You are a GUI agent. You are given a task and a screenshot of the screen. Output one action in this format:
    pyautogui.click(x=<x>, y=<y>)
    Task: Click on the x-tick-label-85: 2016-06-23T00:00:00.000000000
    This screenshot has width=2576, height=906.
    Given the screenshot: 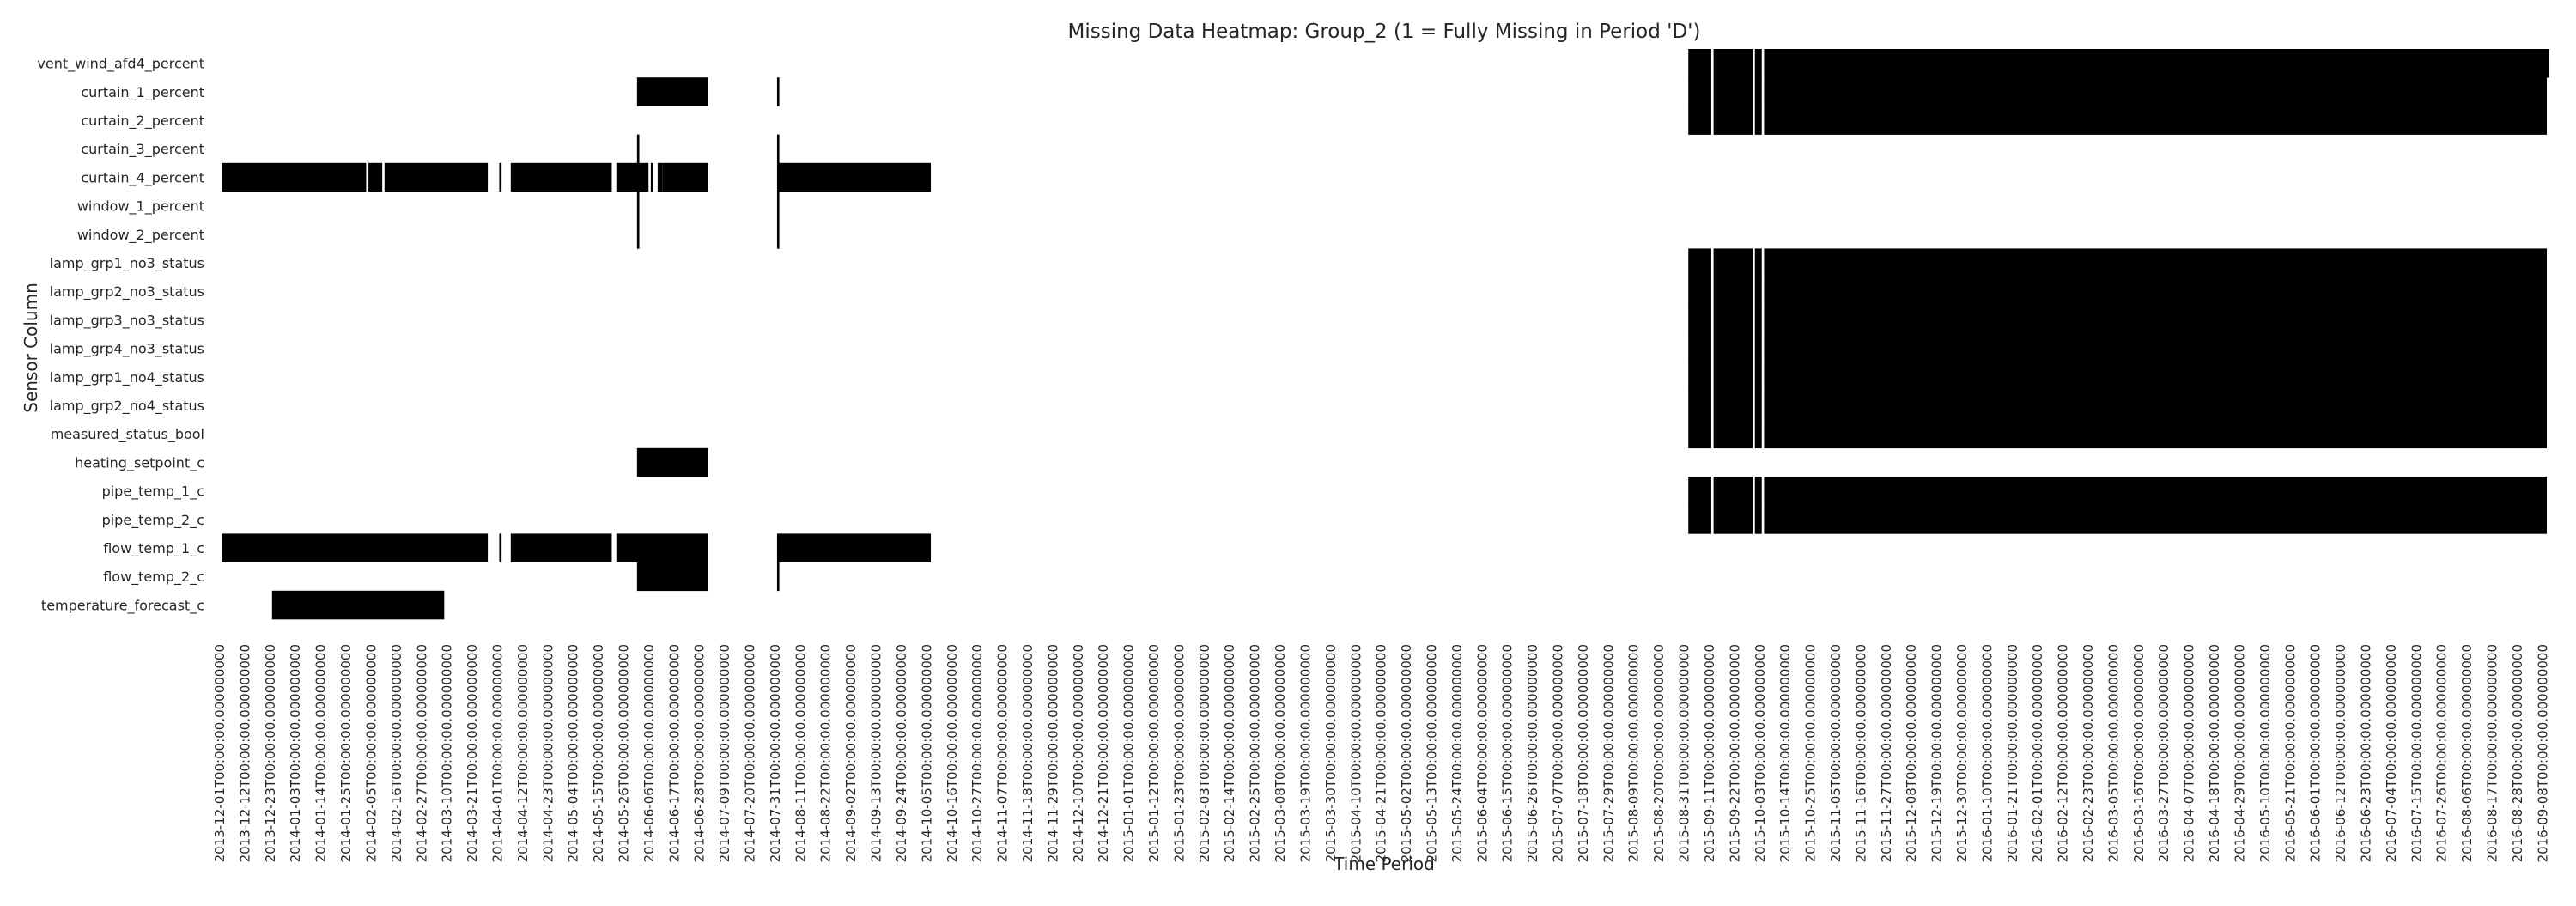 What is the action you would take?
    pyautogui.click(x=2365, y=753)
    